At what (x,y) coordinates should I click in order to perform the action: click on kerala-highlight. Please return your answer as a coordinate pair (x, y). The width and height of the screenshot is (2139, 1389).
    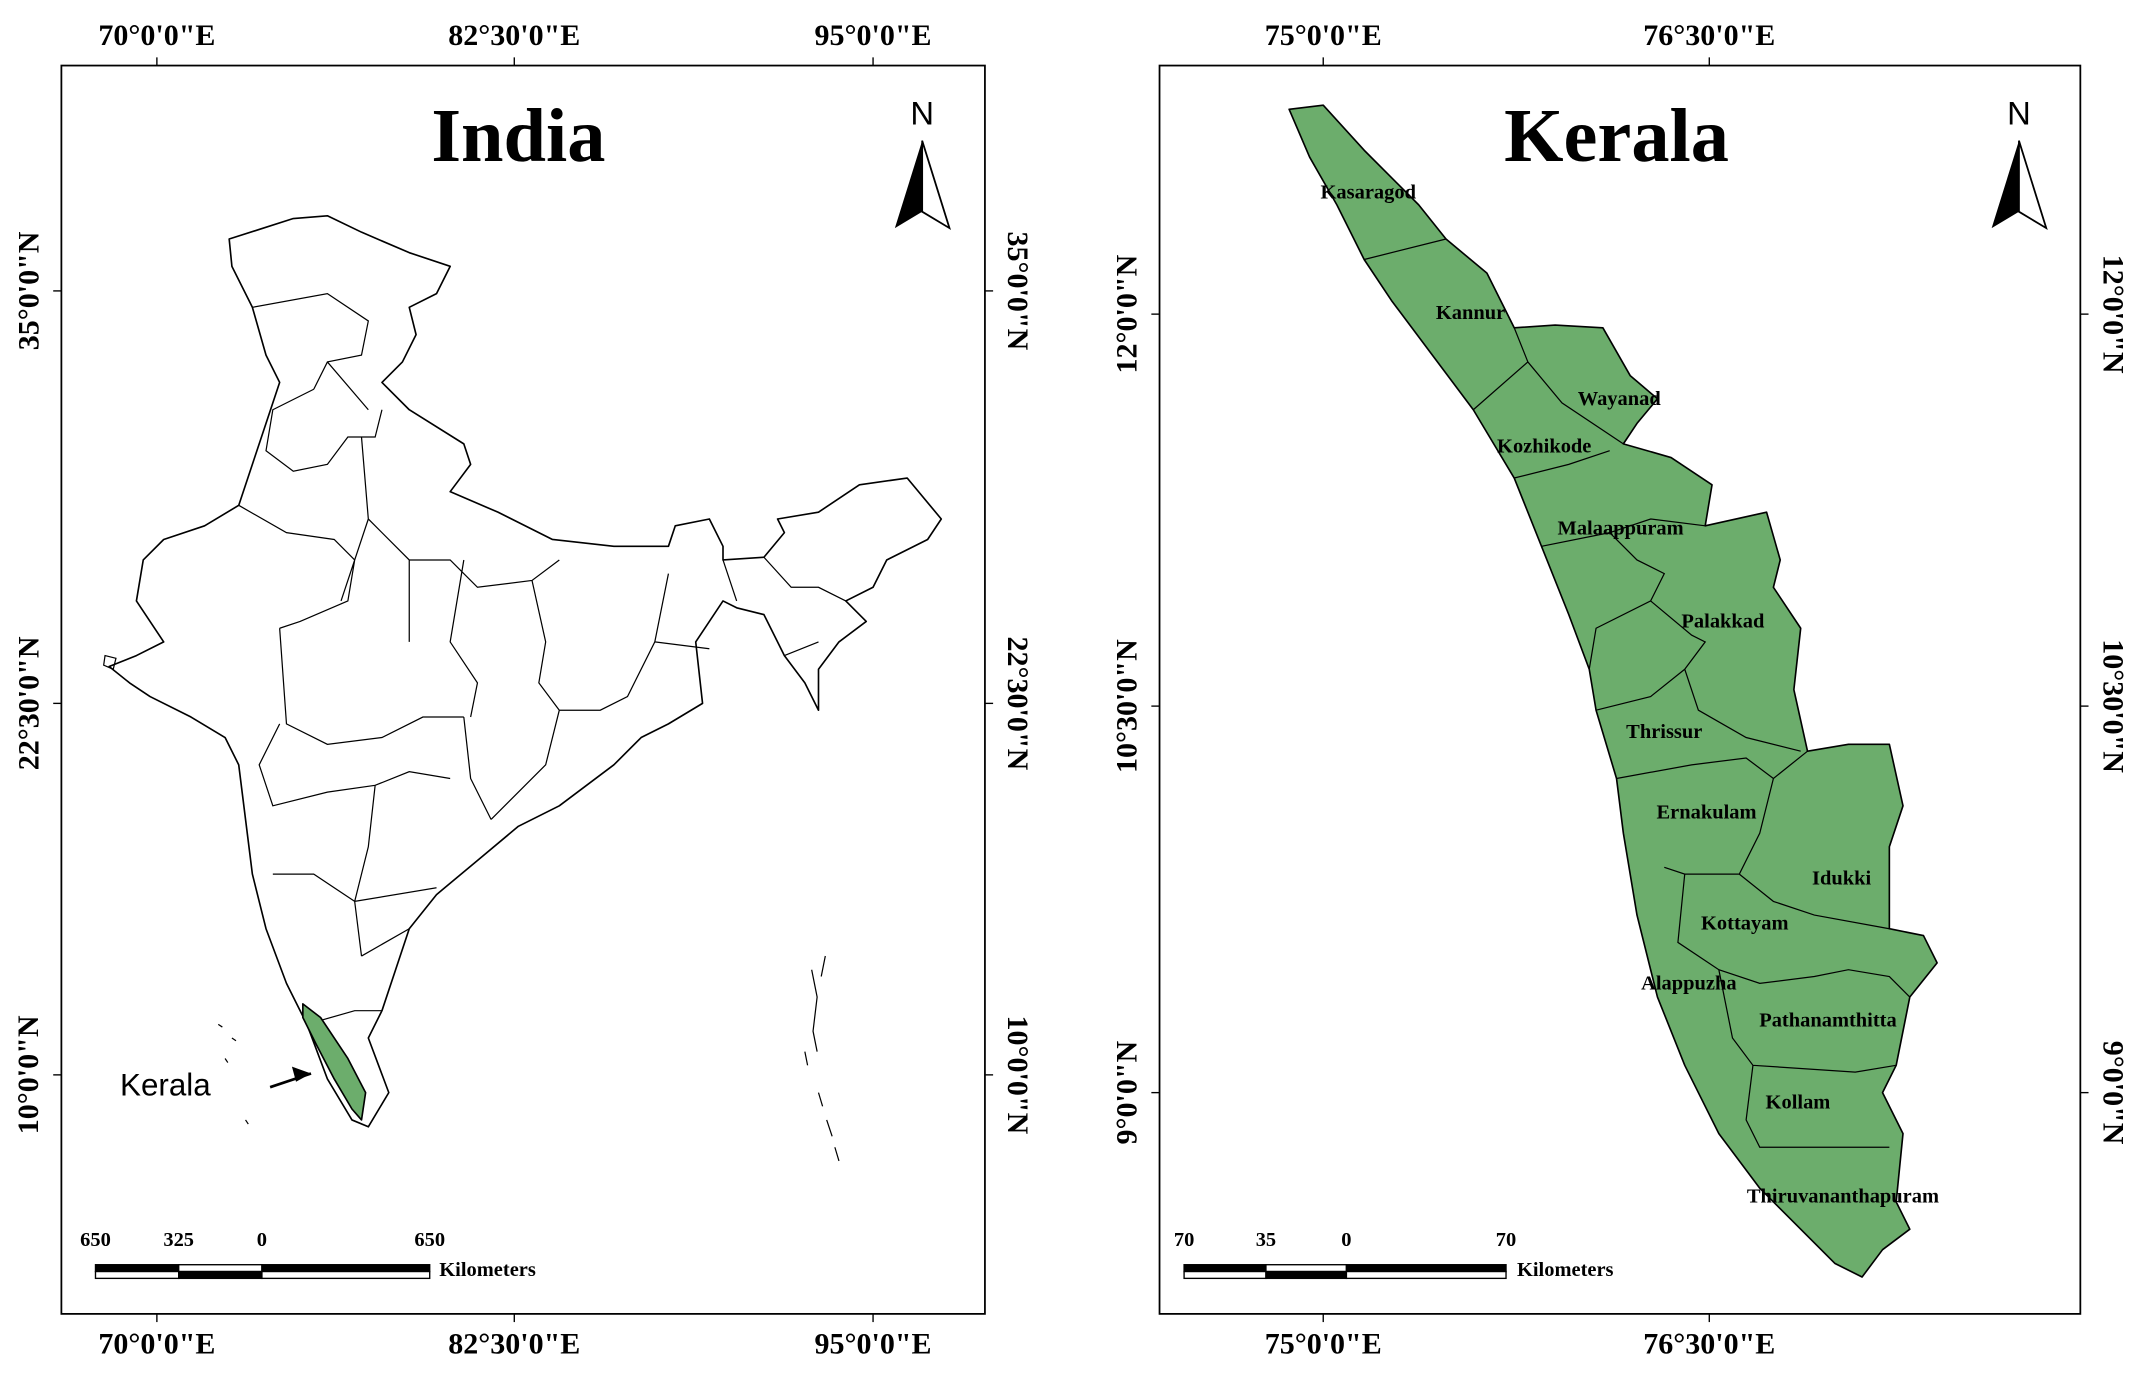
    Looking at the image, I should click on (334, 1062).